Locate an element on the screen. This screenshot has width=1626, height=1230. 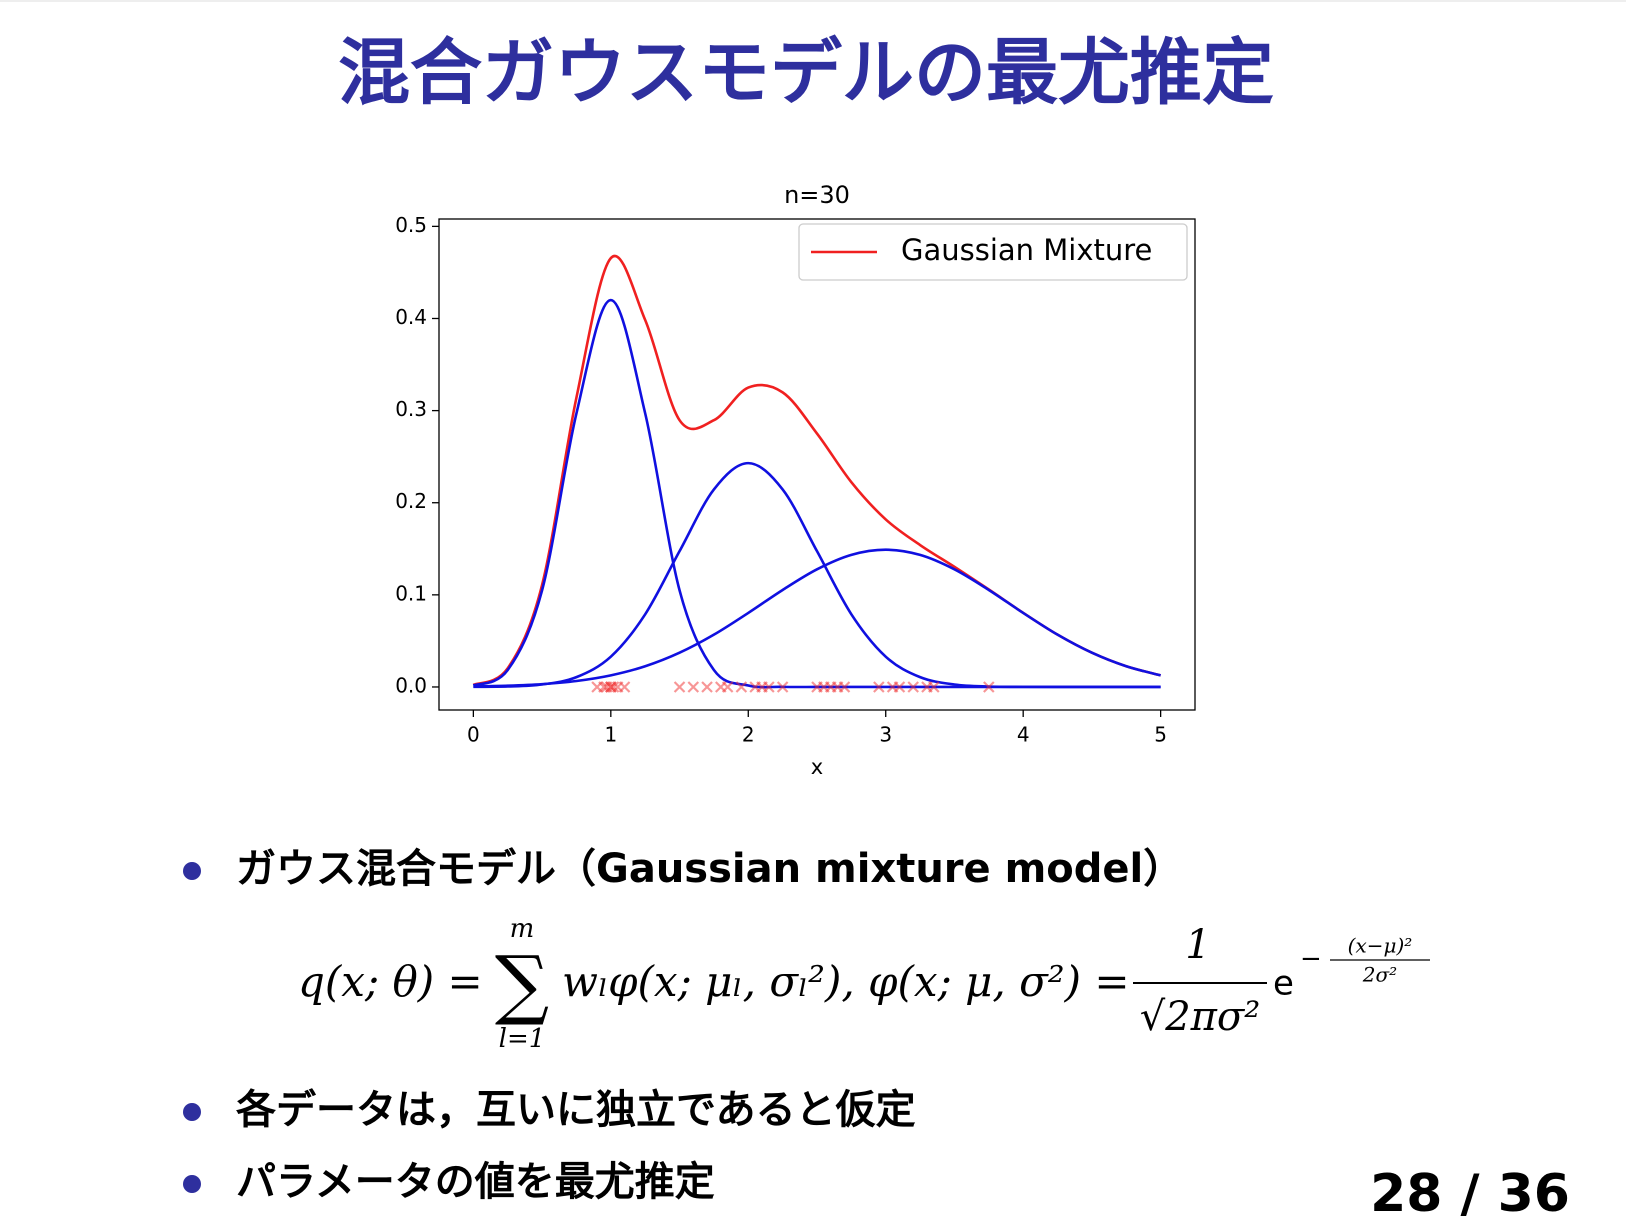
y-tick-label: 0.0 is located at coordinates (411, 685).